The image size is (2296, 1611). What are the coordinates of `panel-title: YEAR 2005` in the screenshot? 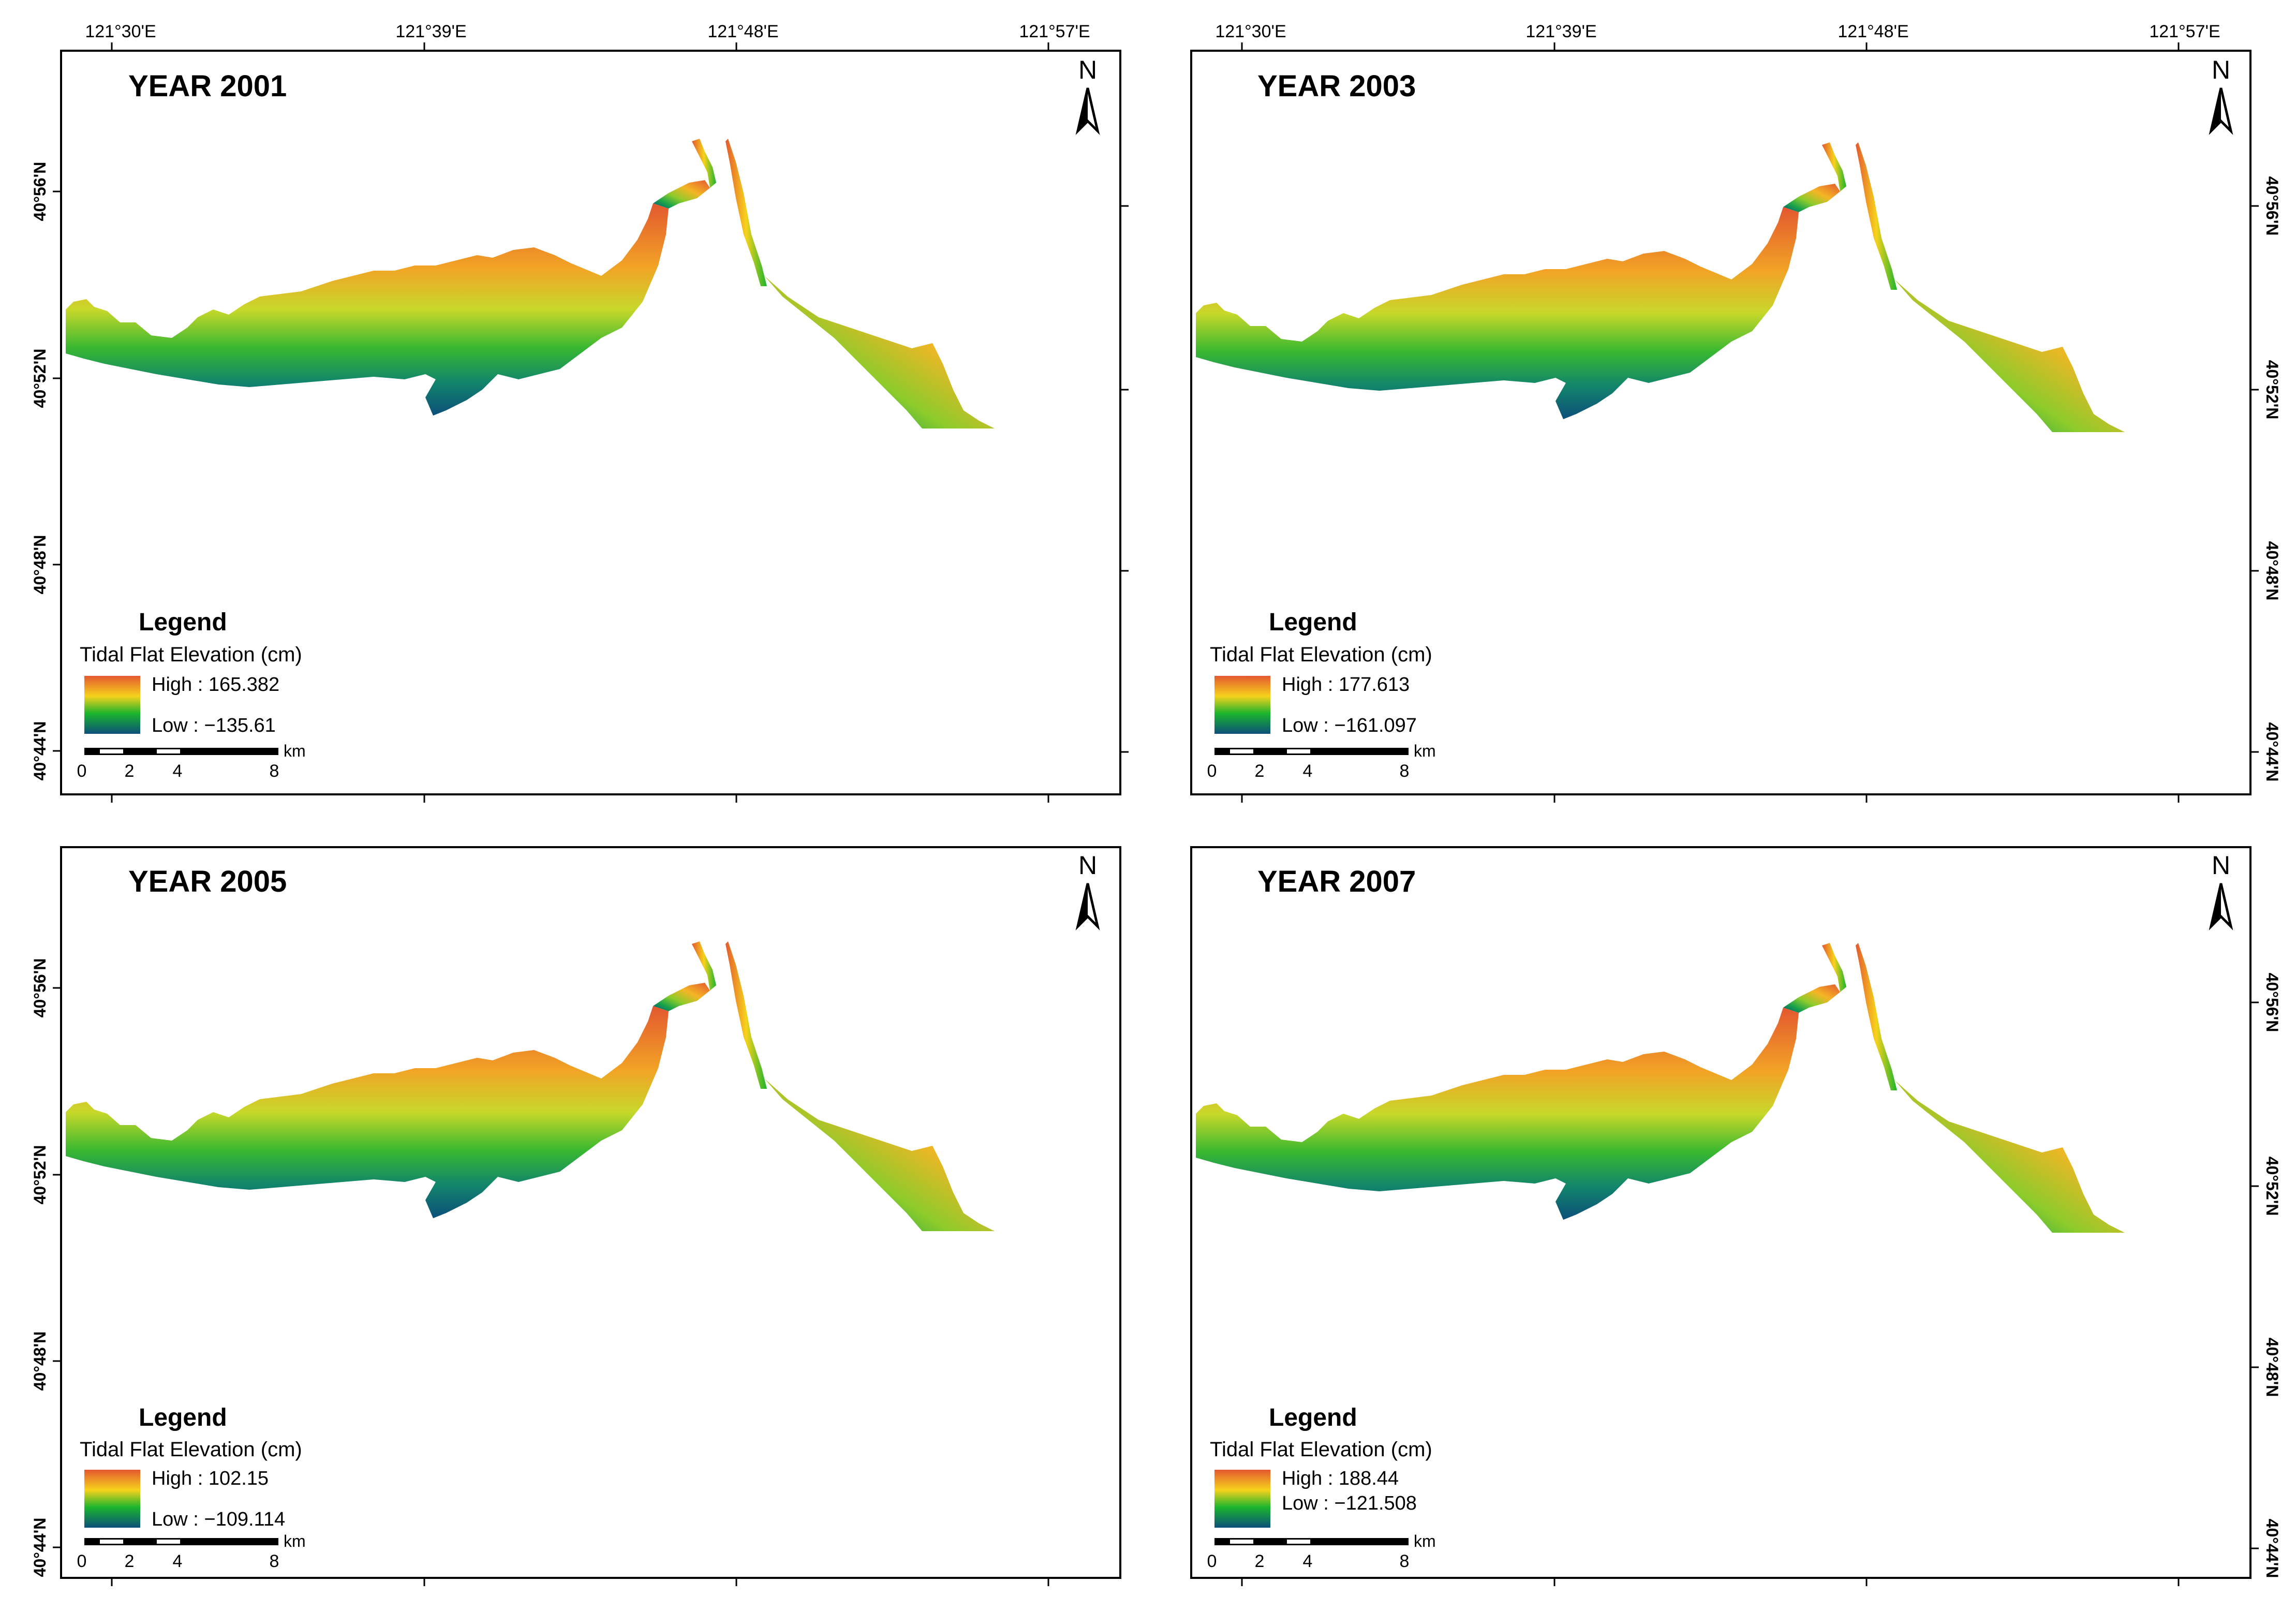 It's located at (207, 881).